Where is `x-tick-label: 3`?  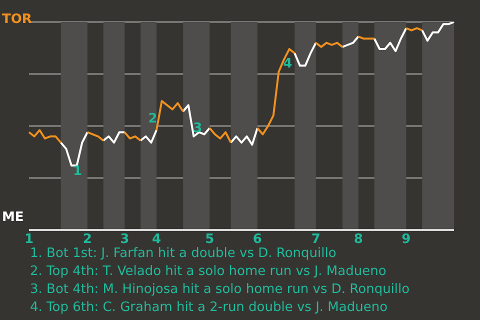
x-tick-label: 3 is located at coordinates (125, 240).